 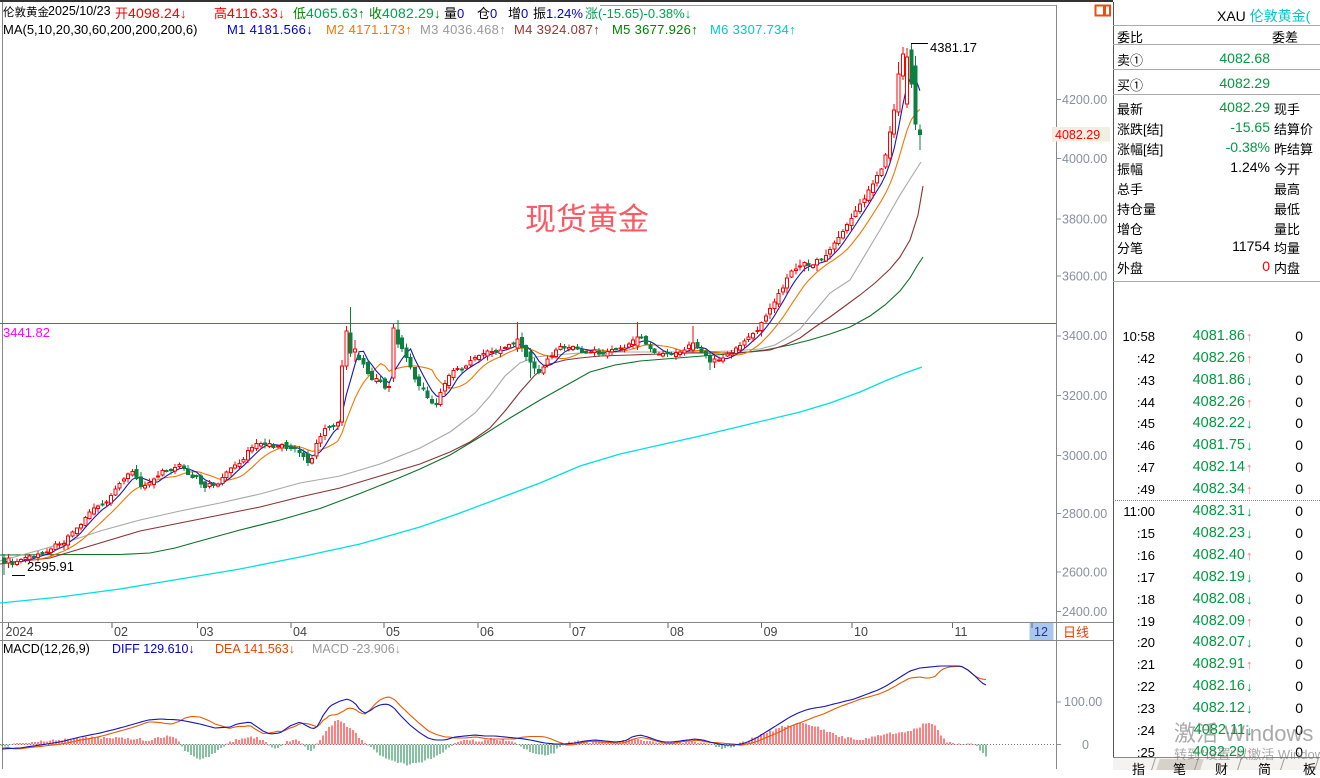 I want to click on svg-text: 02, so click(x=121, y=632).